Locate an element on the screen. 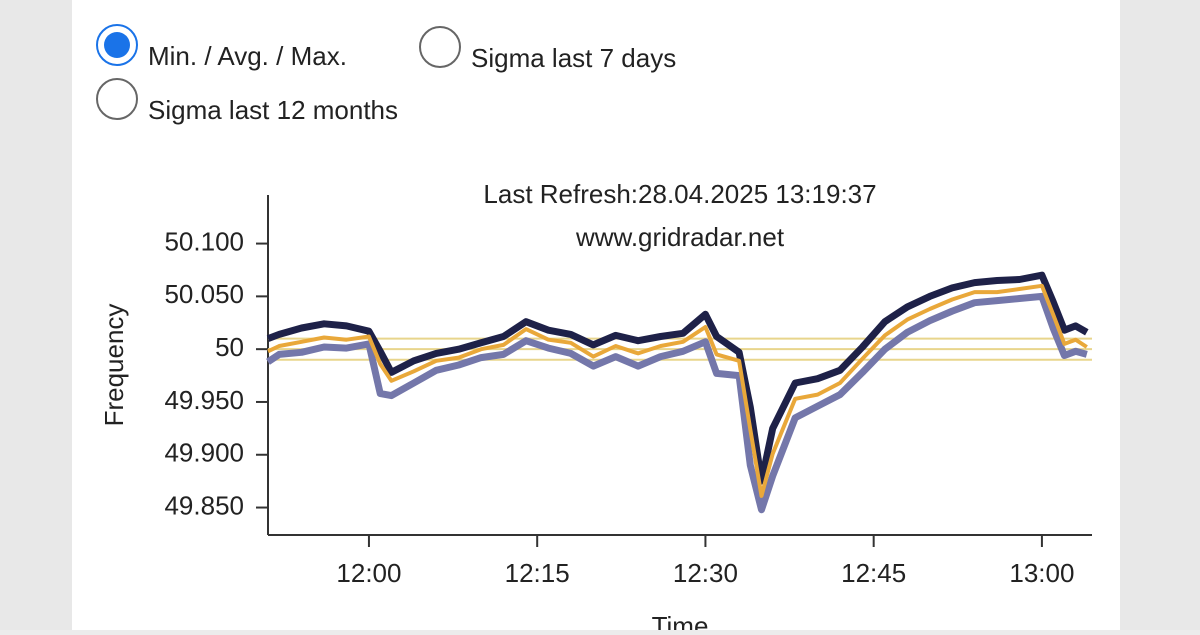 The height and width of the screenshot is (635, 1200). y-tick-label: 49.900 is located at coordinates (204, 453).